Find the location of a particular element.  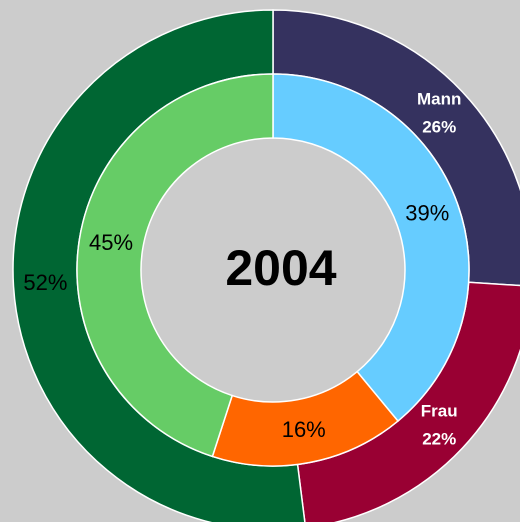

value-label: 26% is located at coordinates (439, 126).